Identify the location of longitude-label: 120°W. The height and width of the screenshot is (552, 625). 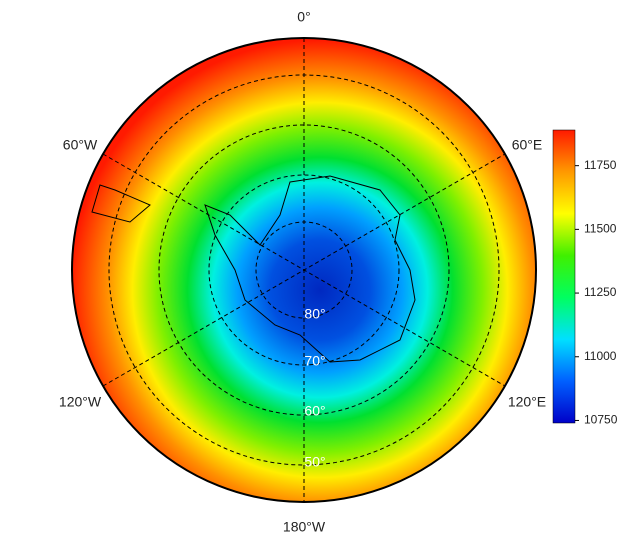
(80, 402).